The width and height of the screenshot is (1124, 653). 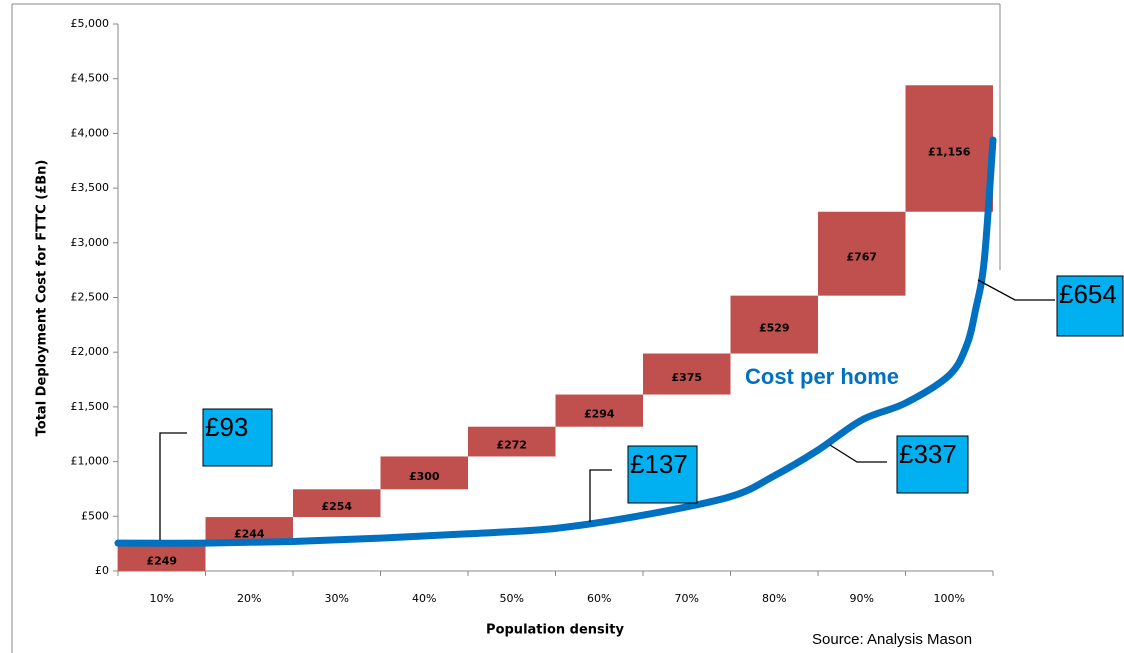 What do you see at coordinates (862, 598) in the screenshot?
I see `x-tick-label: 90%` at bounding box center [862, 598].